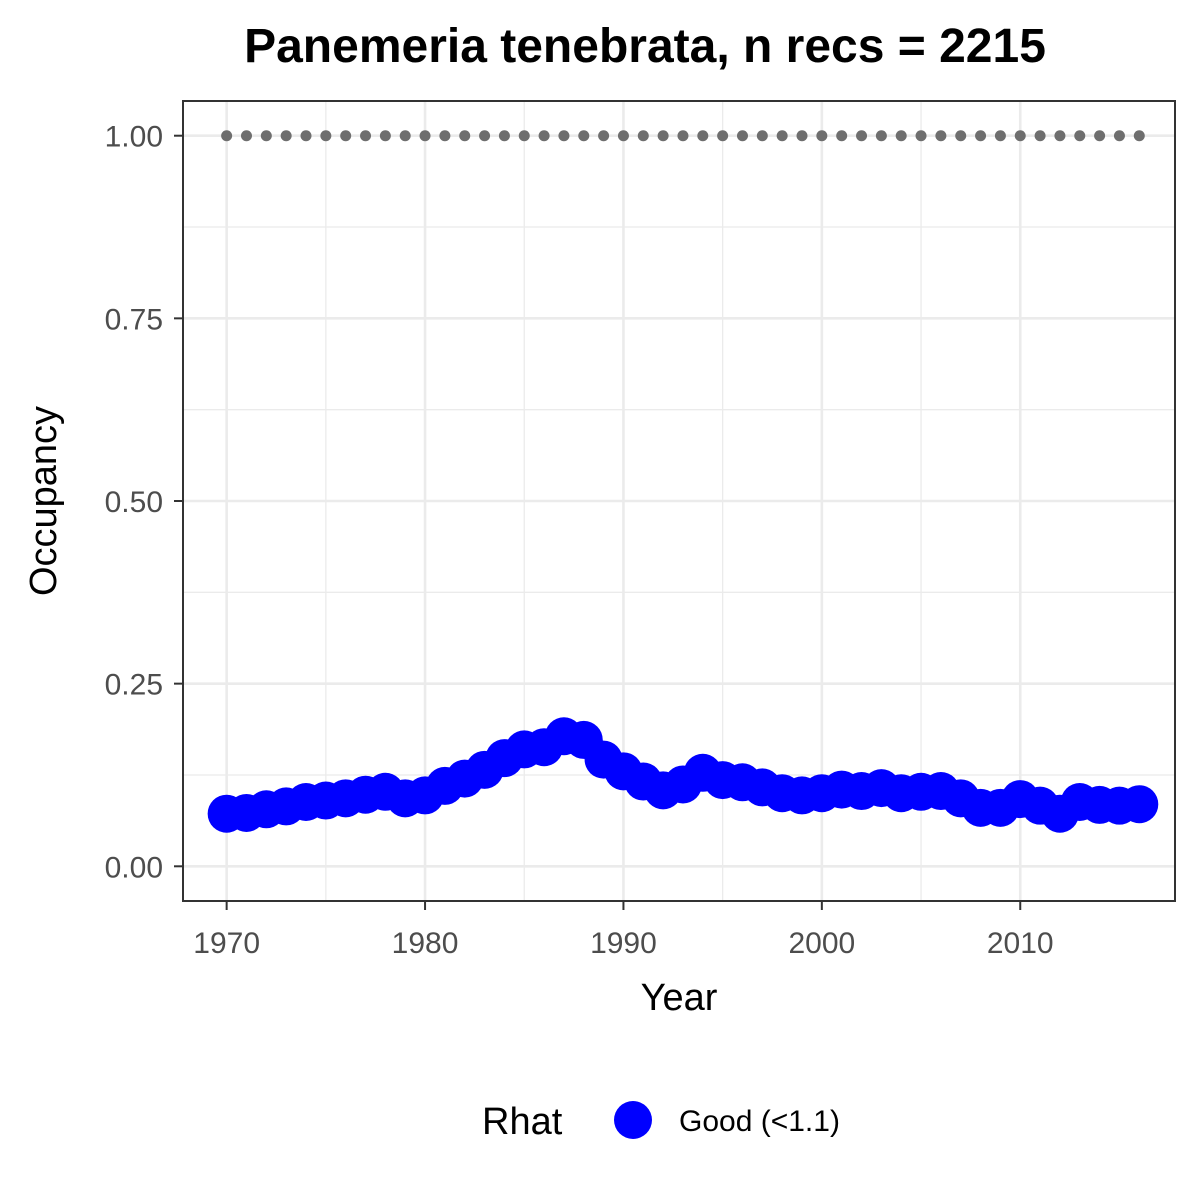  Describe the element at coordinates (44, 501) in the screenshot. I see `y-axis-title: Occupancy` at that location.